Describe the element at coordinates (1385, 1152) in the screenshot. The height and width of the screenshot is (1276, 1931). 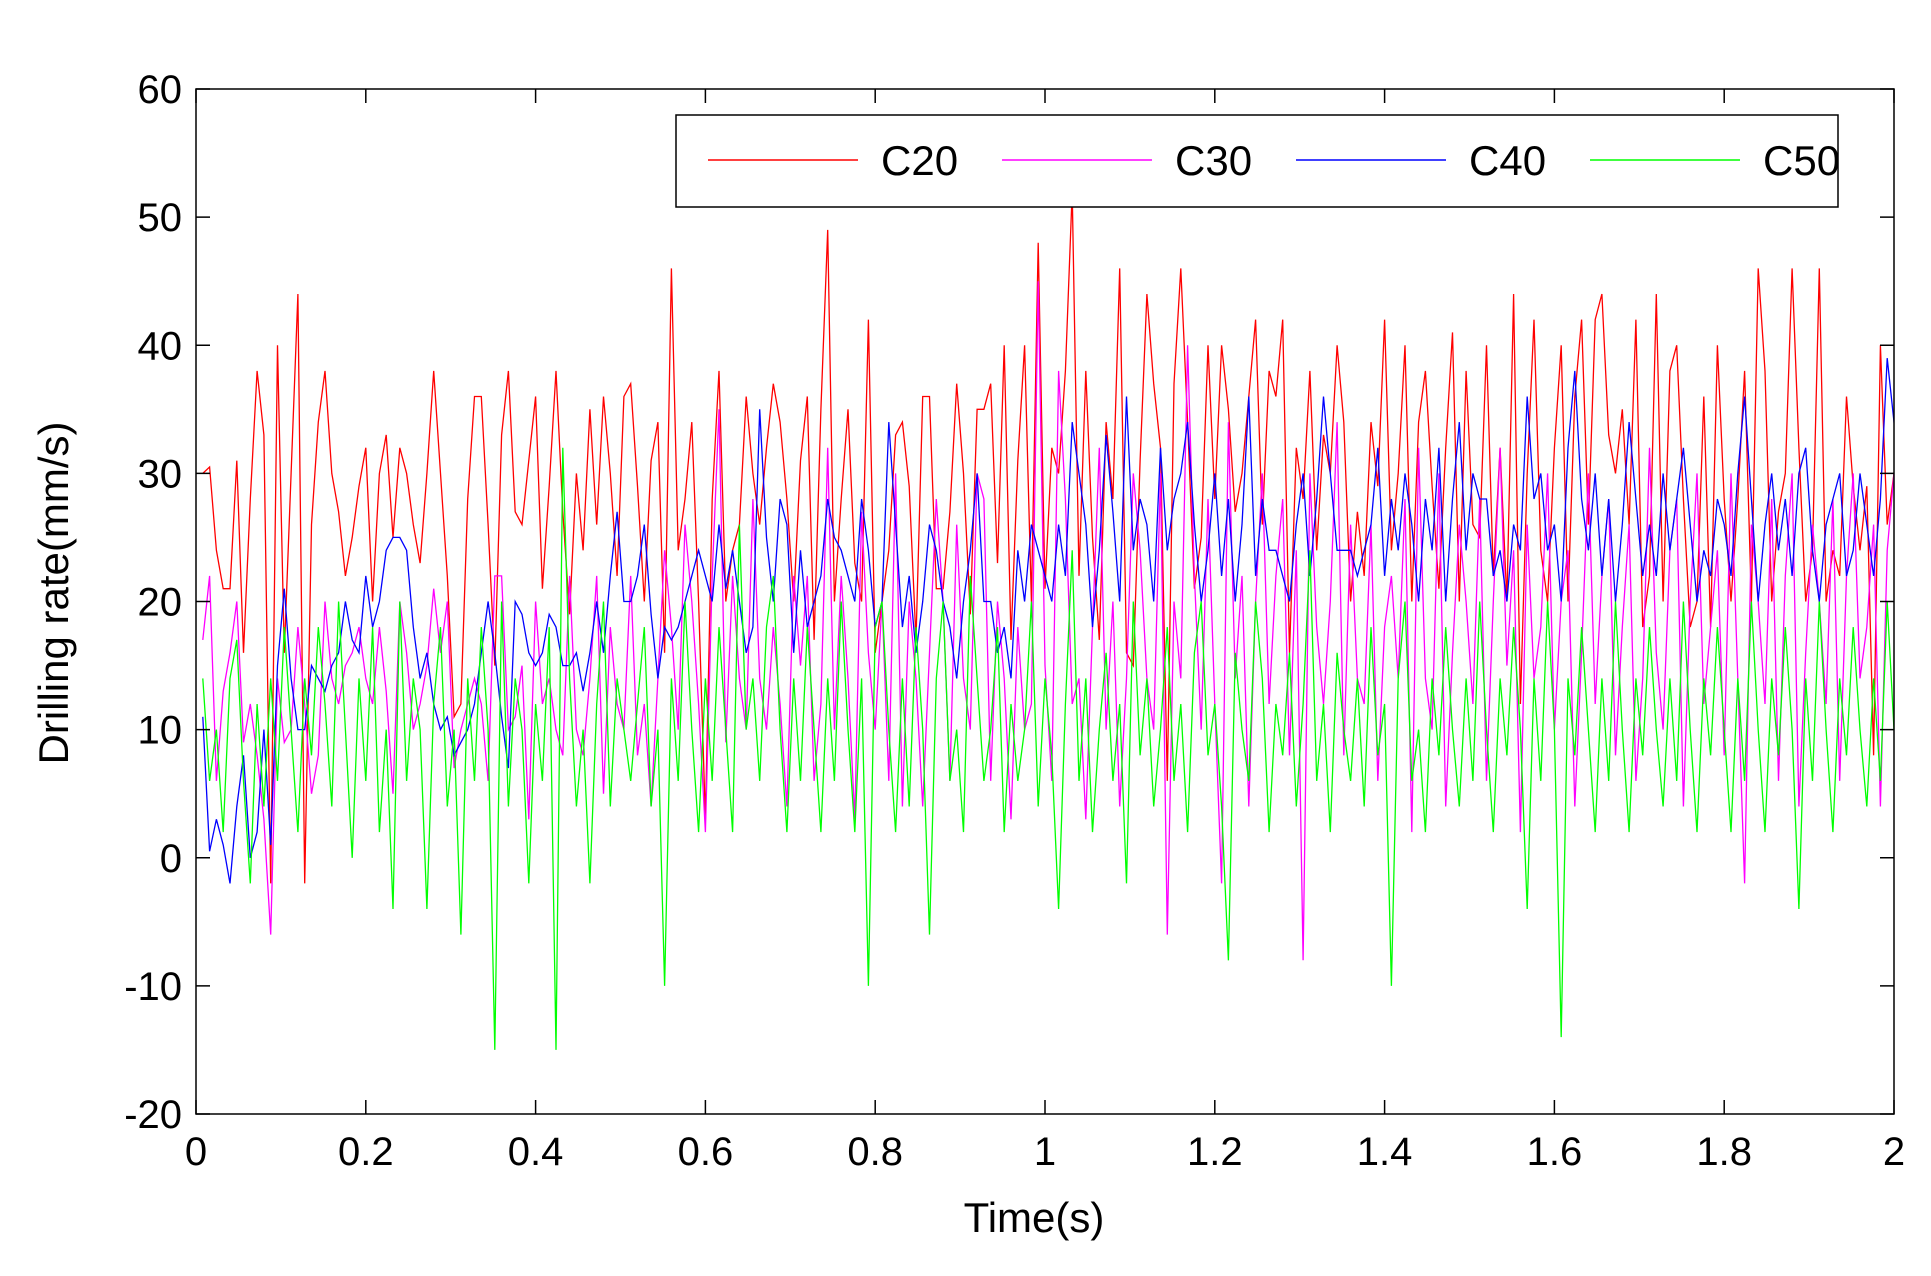
I see `x-tick-label: 1.4` at that location.